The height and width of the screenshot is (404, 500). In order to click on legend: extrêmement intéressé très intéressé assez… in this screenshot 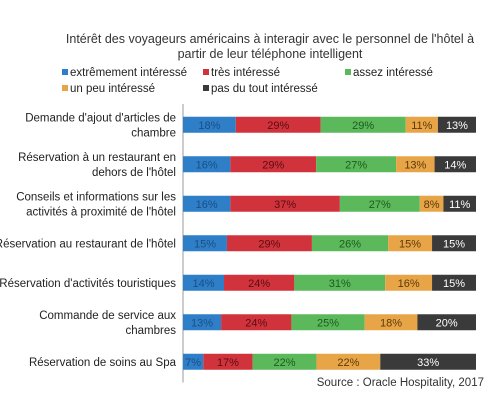, I will do `click(247, 81)`.